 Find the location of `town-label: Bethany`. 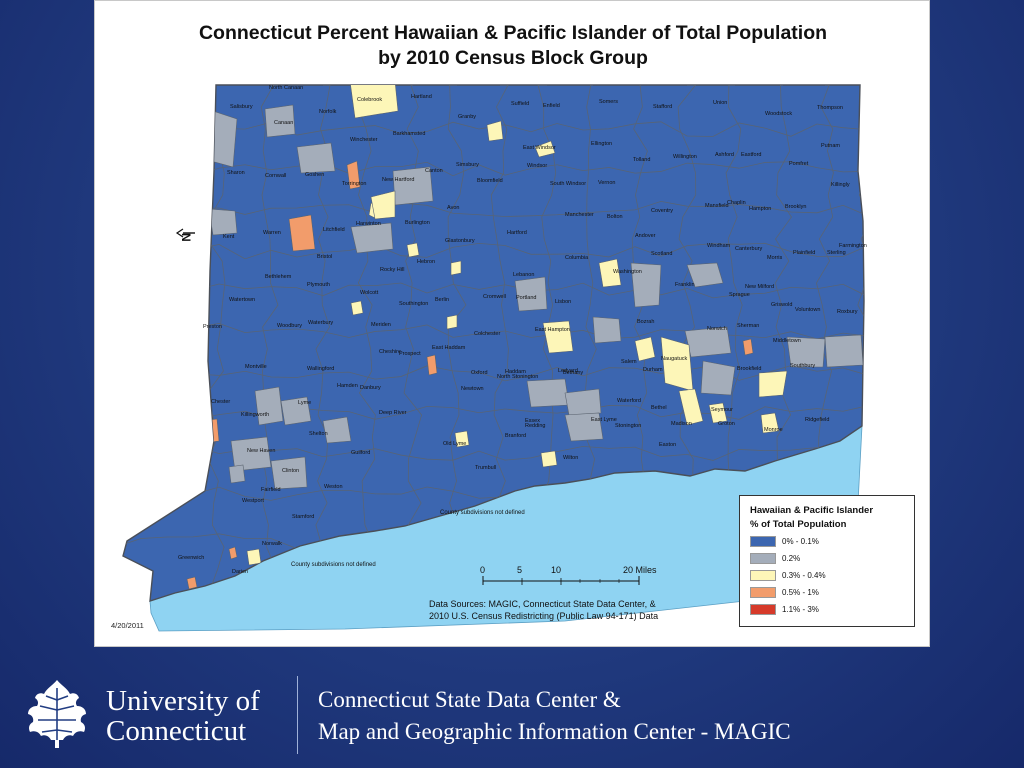

town-label: Bethany is located at coordinates (573, 373).